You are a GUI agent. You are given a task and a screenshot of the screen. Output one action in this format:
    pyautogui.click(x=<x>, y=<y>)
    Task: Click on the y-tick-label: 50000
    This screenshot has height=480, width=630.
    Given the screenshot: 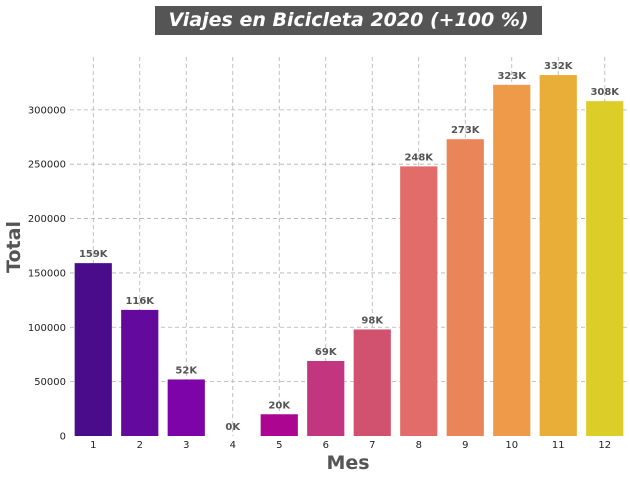 What is the action you would take?
    pyautogui.click(x=50, y=382)
    